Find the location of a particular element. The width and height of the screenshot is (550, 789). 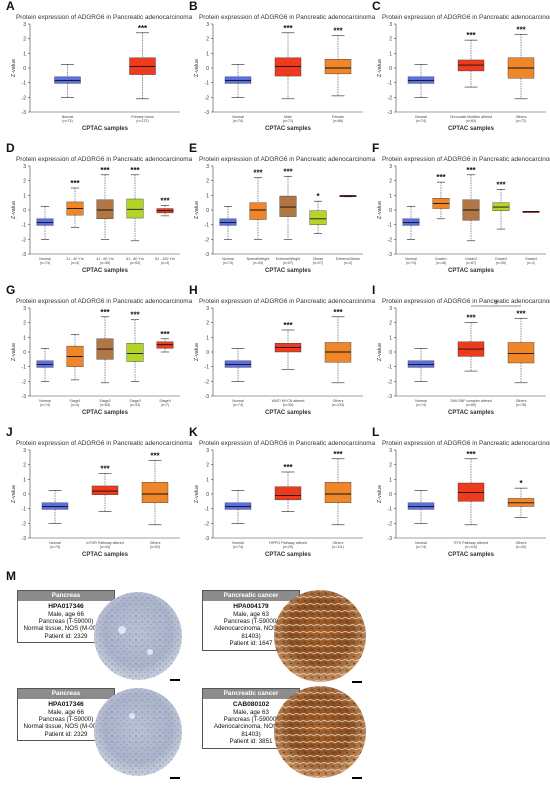

x-tick-count: (n=25) is located at coordinates (288, 547).